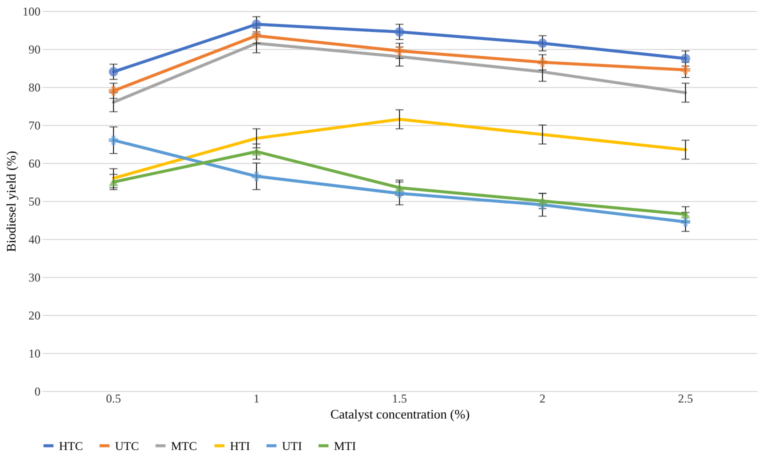 This screenshot has height=457, width=762. What do you see at coordinates (34, 201) in the screenshot?
I see `y-tick-label: 50` at bounding box center [34, 201].